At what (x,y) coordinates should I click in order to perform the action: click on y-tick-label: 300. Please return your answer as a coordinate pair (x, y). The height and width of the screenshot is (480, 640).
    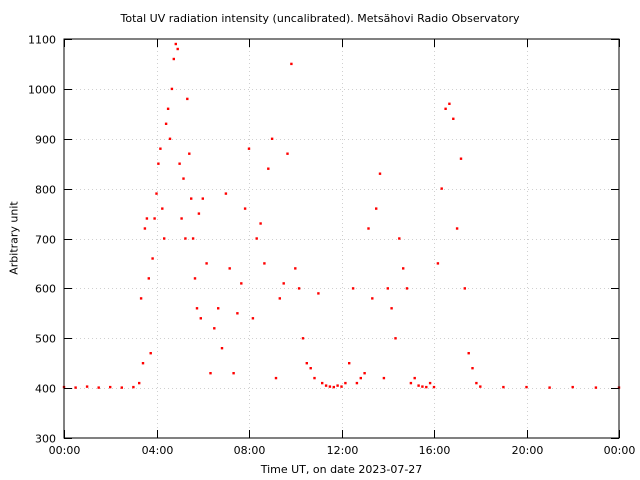
    Looking at the image, I should click on (45, 439).